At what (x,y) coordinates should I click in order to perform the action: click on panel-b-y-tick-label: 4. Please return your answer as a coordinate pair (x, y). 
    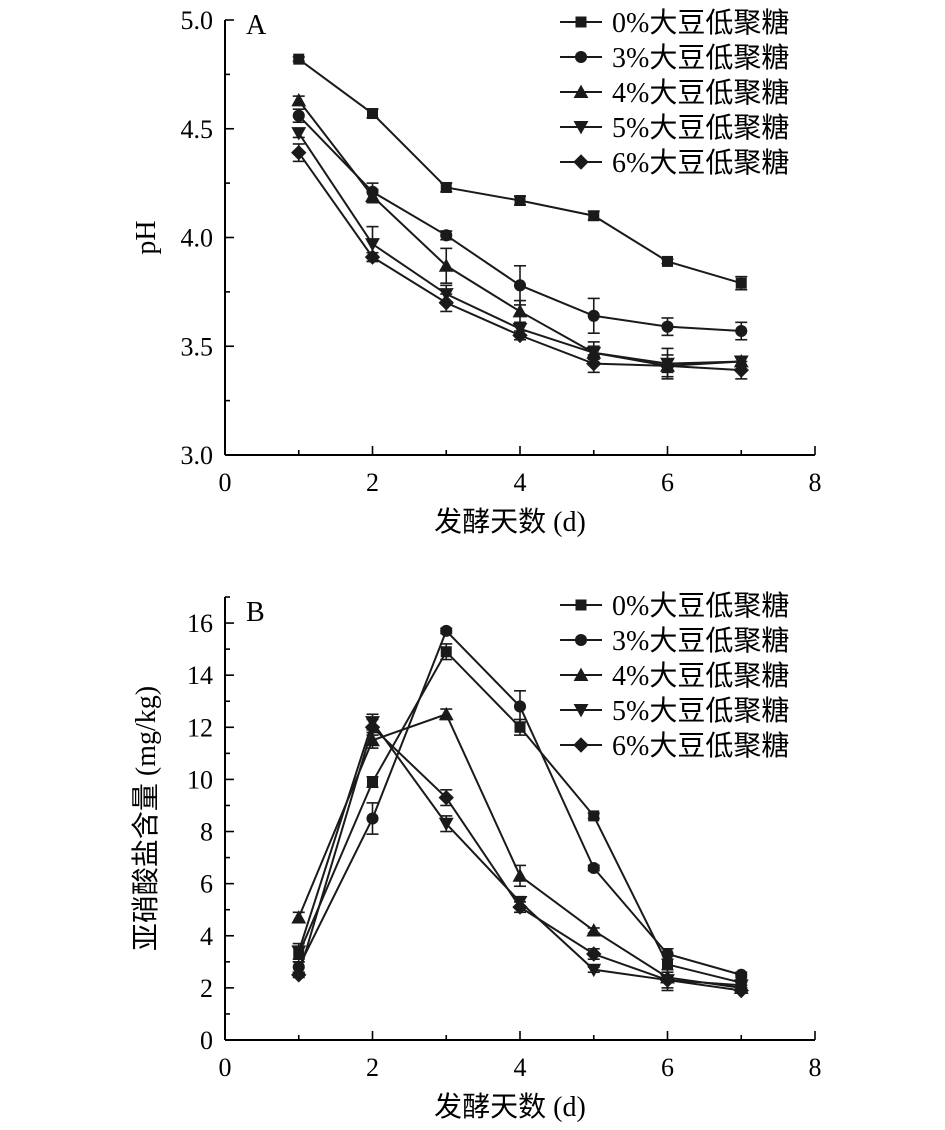
    Looking at the image, I should click on (206, 936).